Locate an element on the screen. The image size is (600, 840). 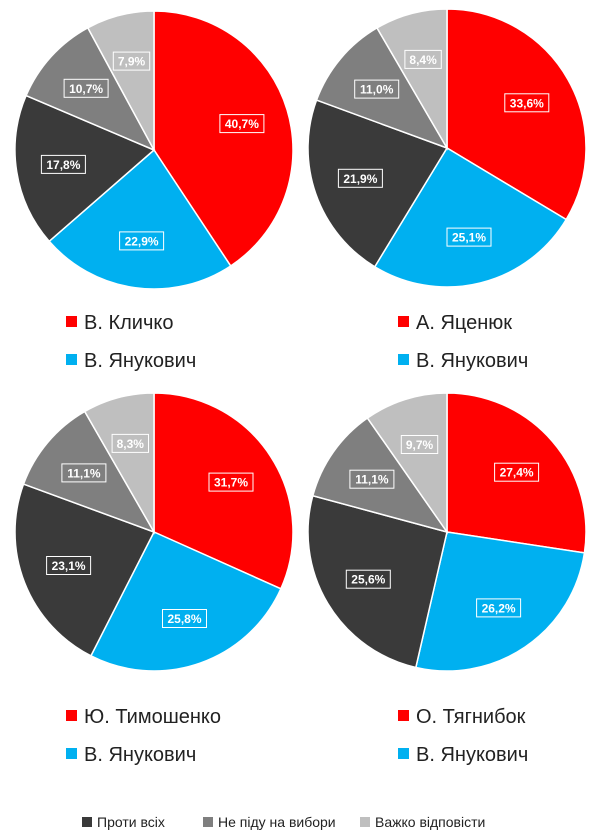
pie-data-label: 10,7% is located at coordinates (86, 88).